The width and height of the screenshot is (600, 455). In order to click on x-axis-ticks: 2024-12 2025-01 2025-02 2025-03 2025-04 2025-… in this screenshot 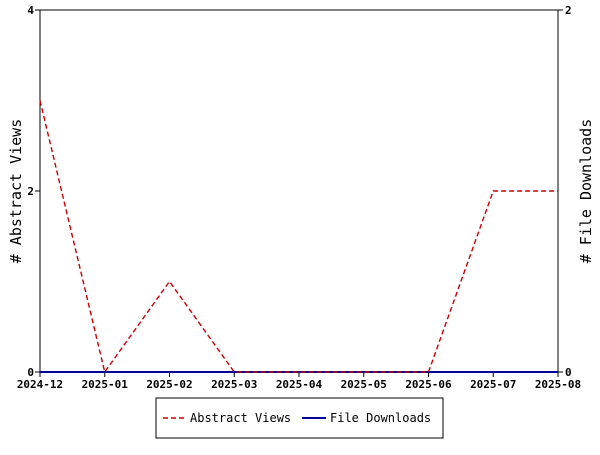, I will do `click(299, 381)`.